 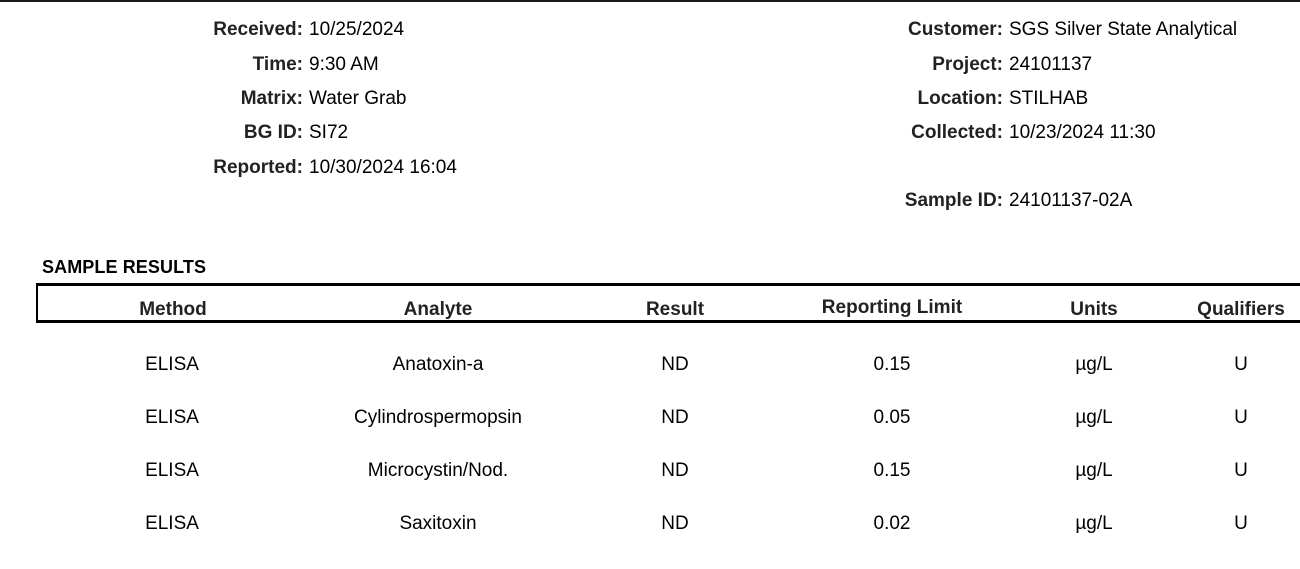 I want to click on collected-value: 10/23/2024 11:30, so click(x=1082, y=132).